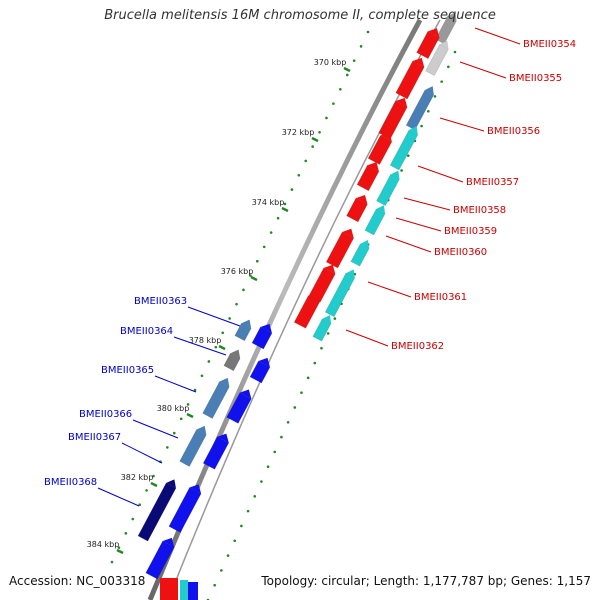 This screenshot has width=600, height=600. Describe the element at coordinates (137, 477) in the screenshot. I see `tick-label: 382 kbp` at that location.